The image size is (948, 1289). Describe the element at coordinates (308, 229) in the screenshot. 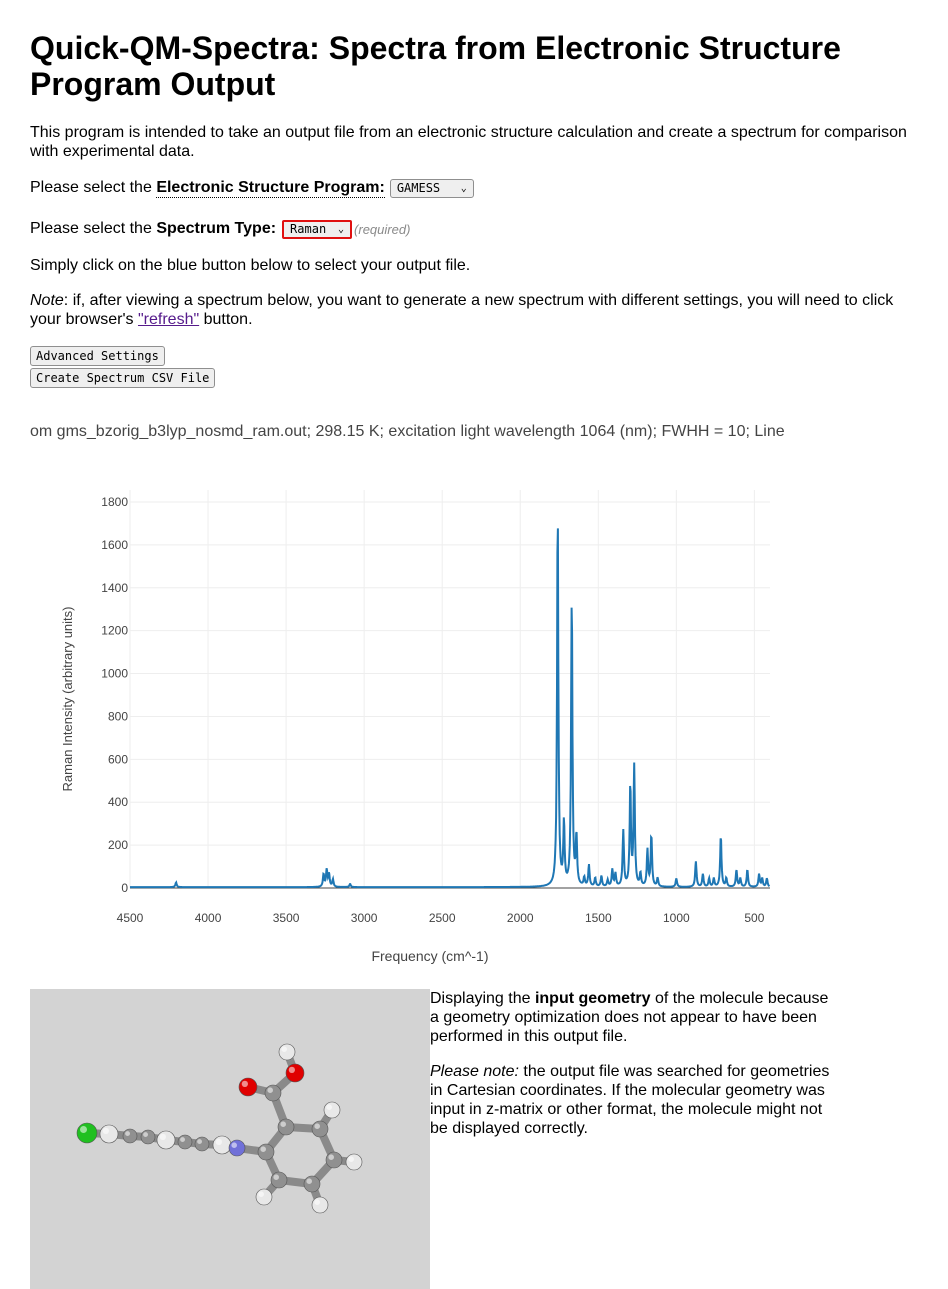

I see `spectrum-type-value: Raman` at that location.